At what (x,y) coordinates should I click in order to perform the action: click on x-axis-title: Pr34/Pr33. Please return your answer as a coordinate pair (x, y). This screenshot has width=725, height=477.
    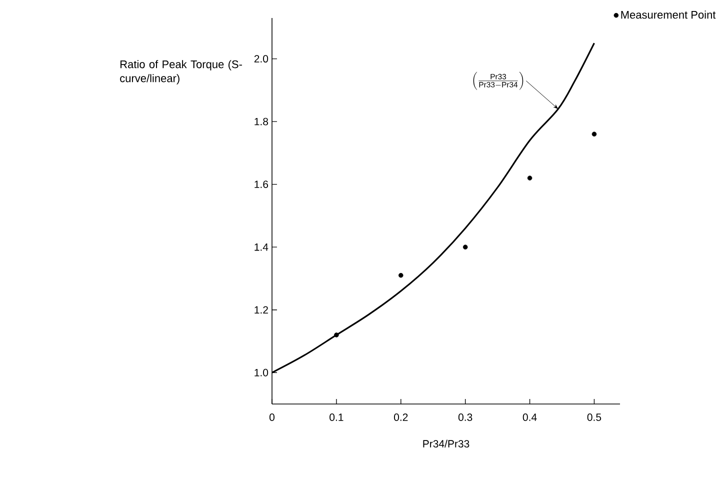
    Looking at the image, I should click on (446, 444).